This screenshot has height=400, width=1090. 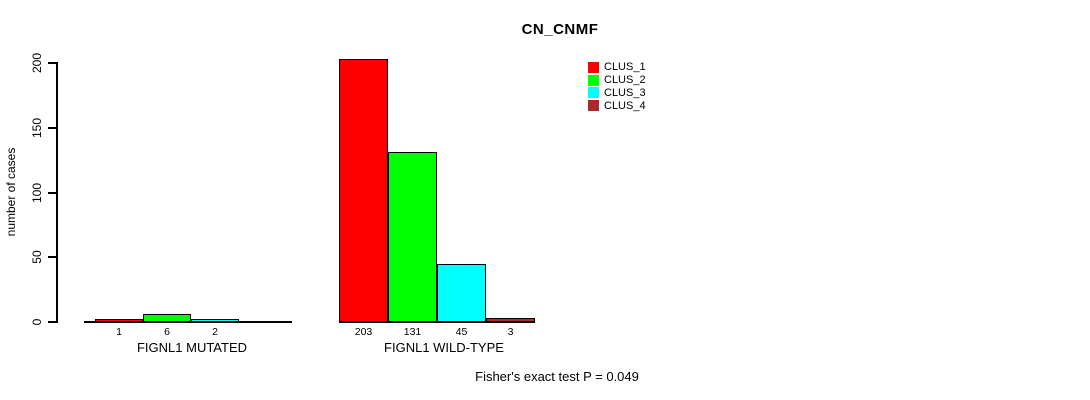 I want to click on bar-value-label: 1, so click(x=119, y=332).